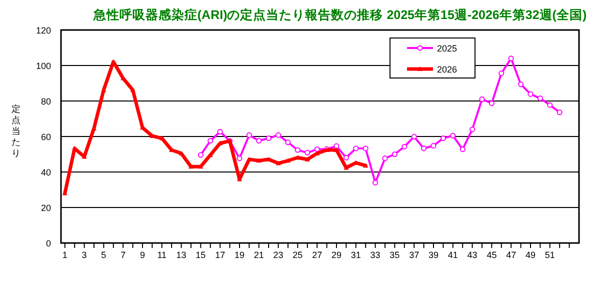 This screenshot has width=602, height=282. Describe the element at coordinates (414, 255) in the screenshot. I see `x-tick-label: 37` at that location.